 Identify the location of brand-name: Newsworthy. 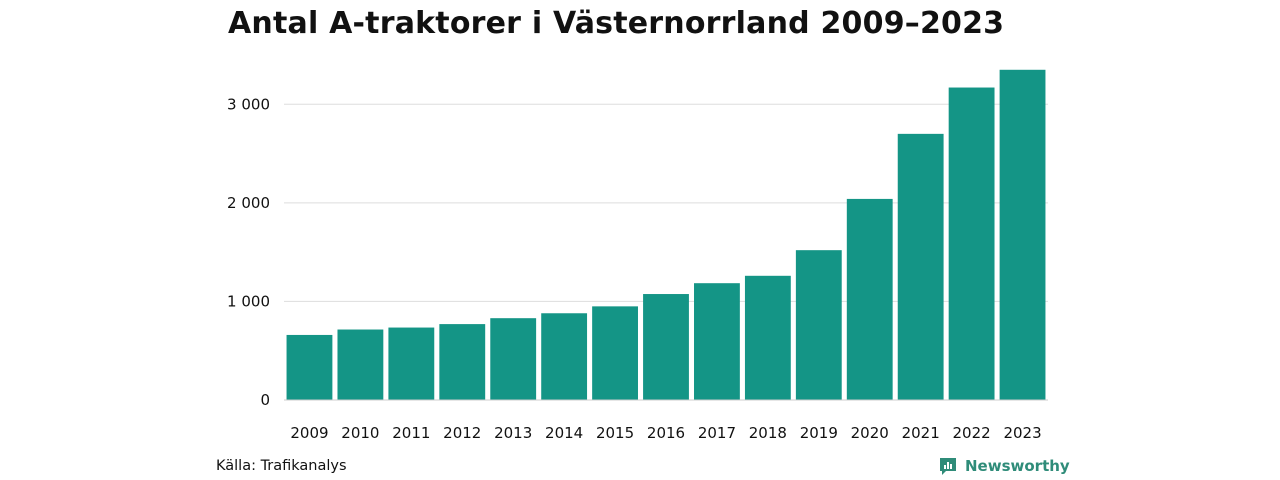
(1017, 466).